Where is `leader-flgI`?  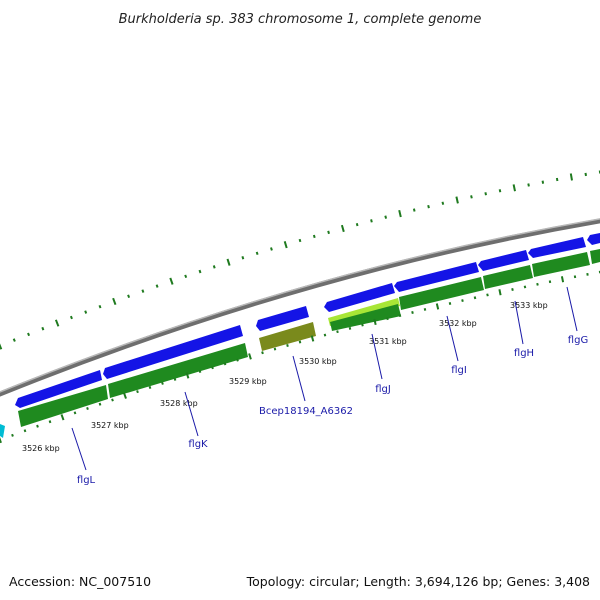
leader-flgI is located at coordinates (452, 338).